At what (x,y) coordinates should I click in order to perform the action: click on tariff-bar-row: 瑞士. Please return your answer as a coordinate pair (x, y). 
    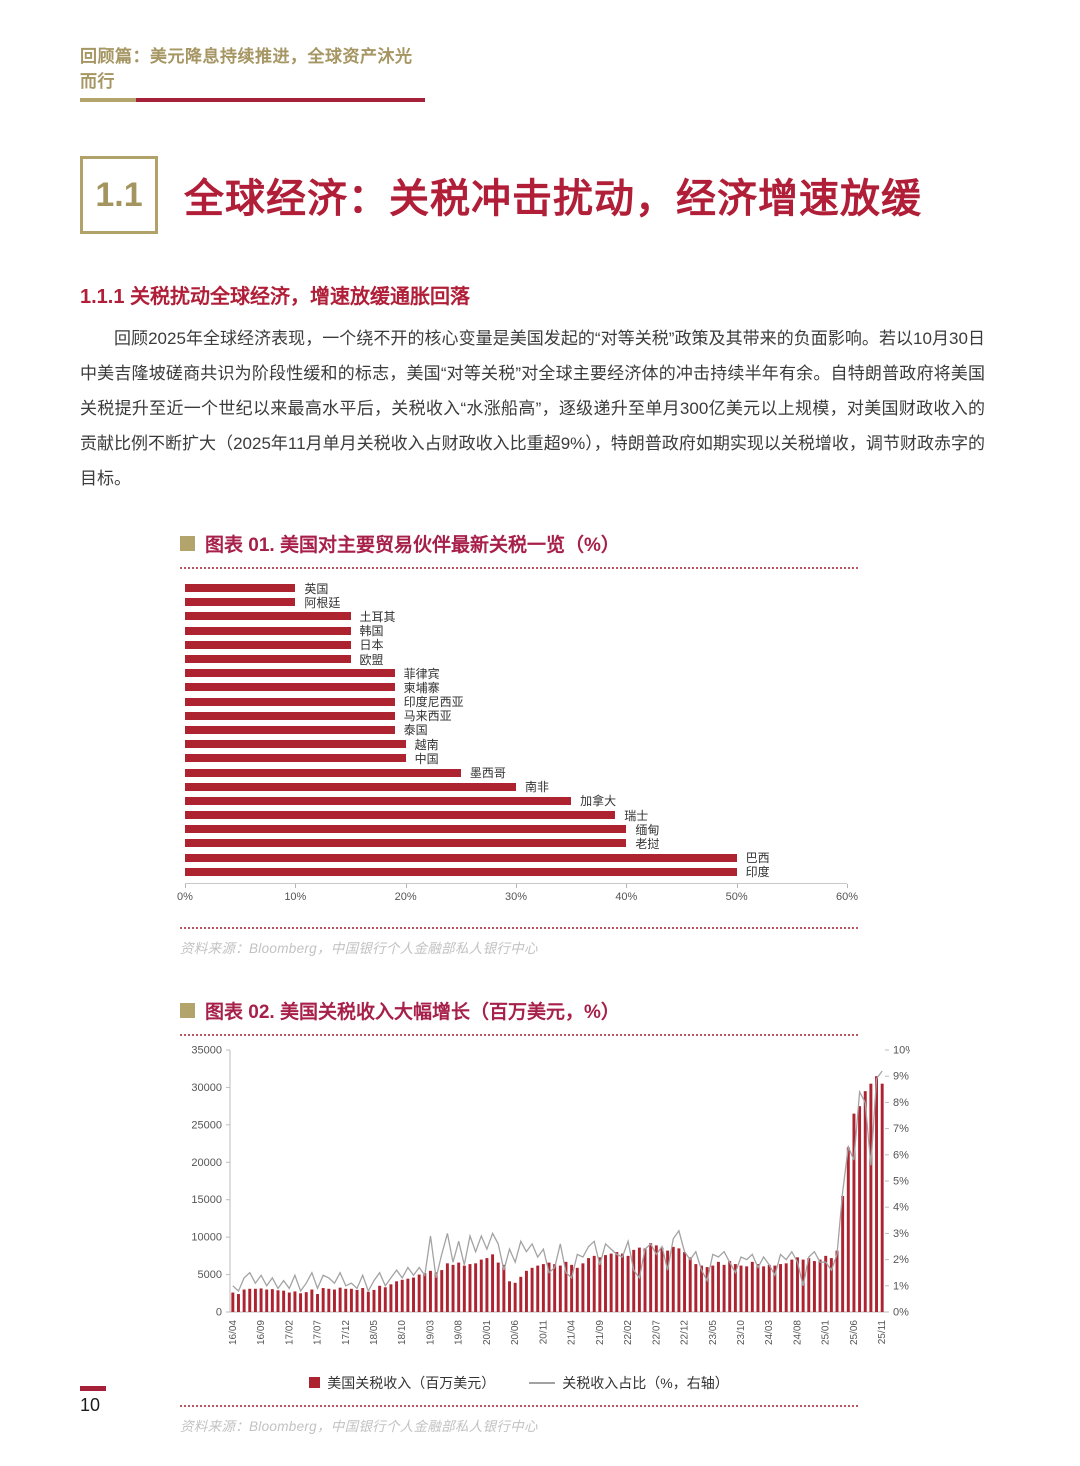
    Looking at the image, I should click on (521, 815).